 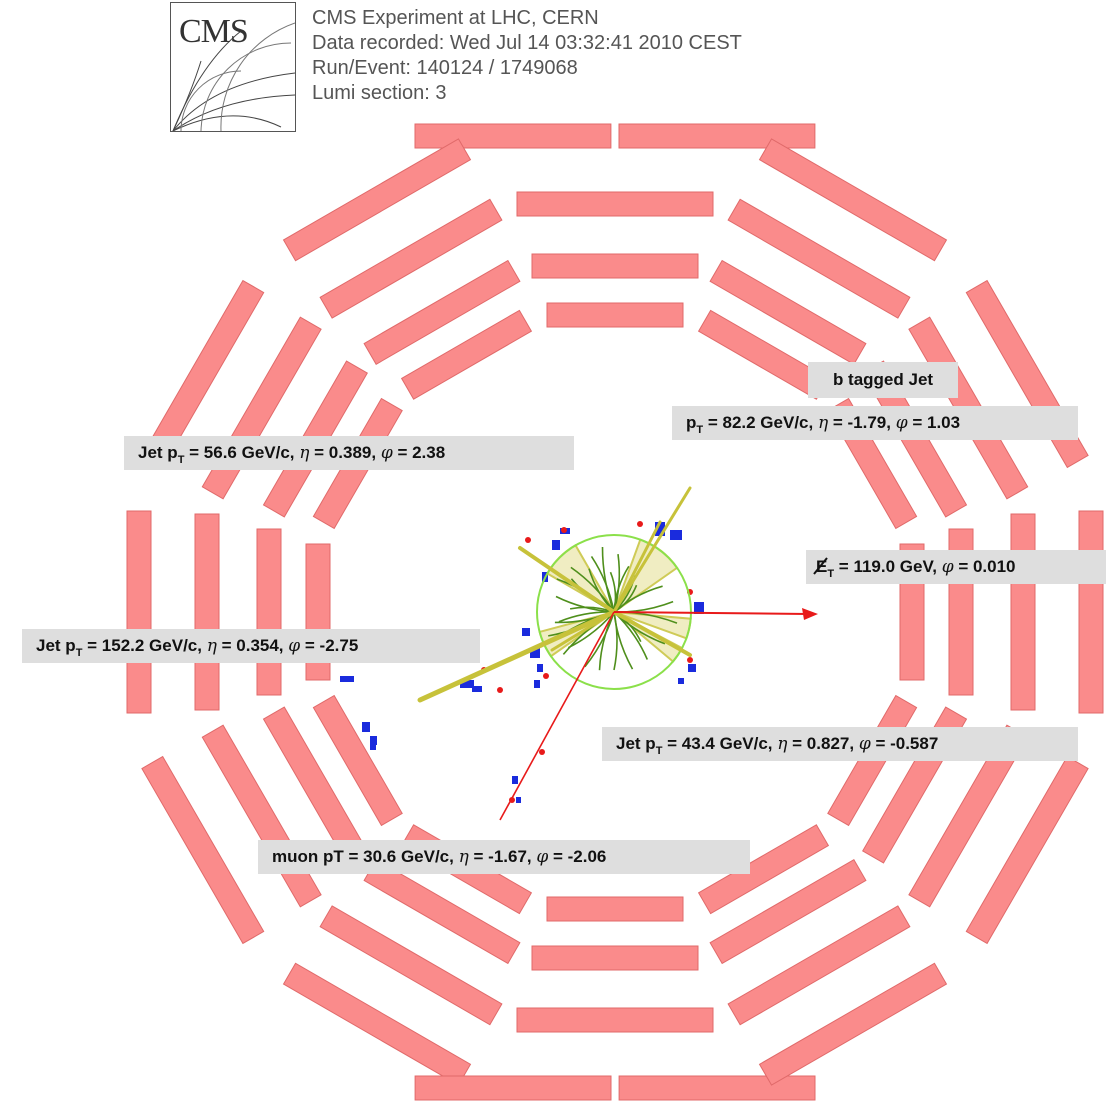 I want to click on met-arrow-head, so click(x=810, y=614).